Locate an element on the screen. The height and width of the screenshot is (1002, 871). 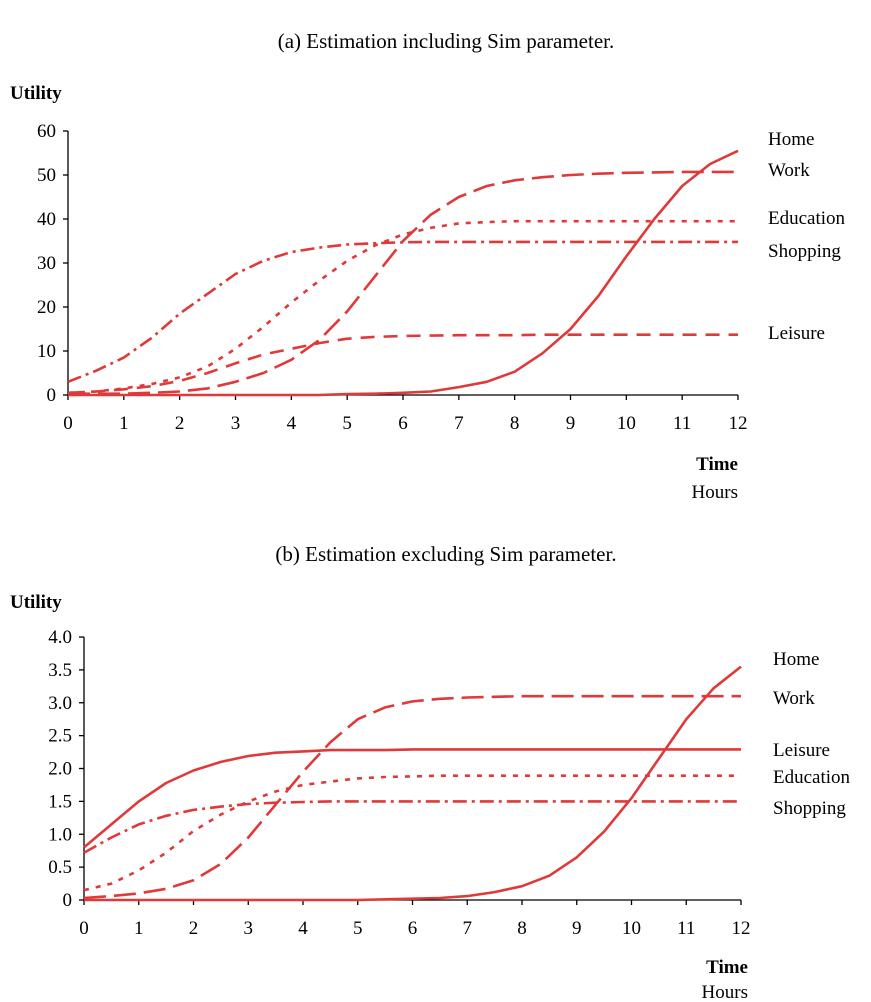
panel-a-legend-home: Home is located at coordinates (791, 139).